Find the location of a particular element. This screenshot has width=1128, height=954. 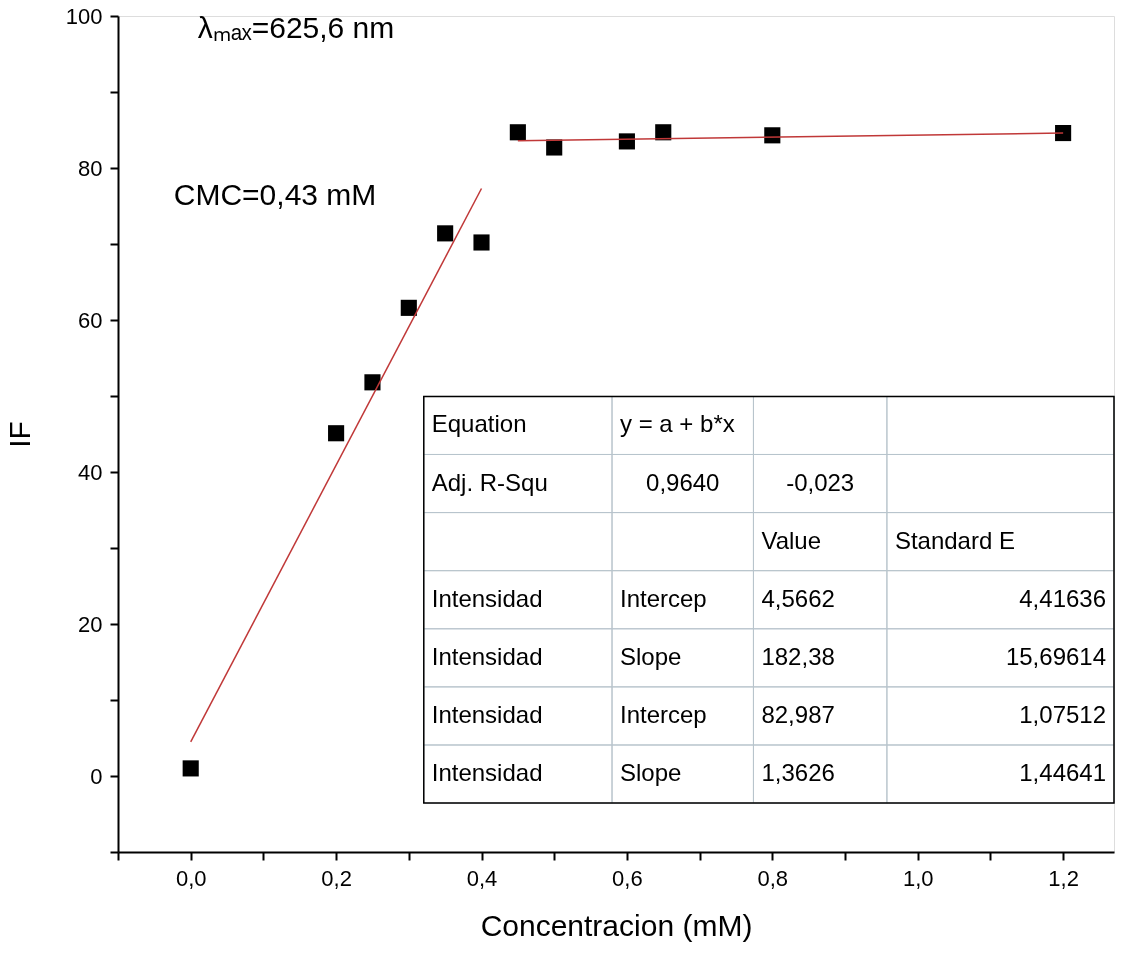

x-tick-label: 0,6 is located at coordinates (627, 878).